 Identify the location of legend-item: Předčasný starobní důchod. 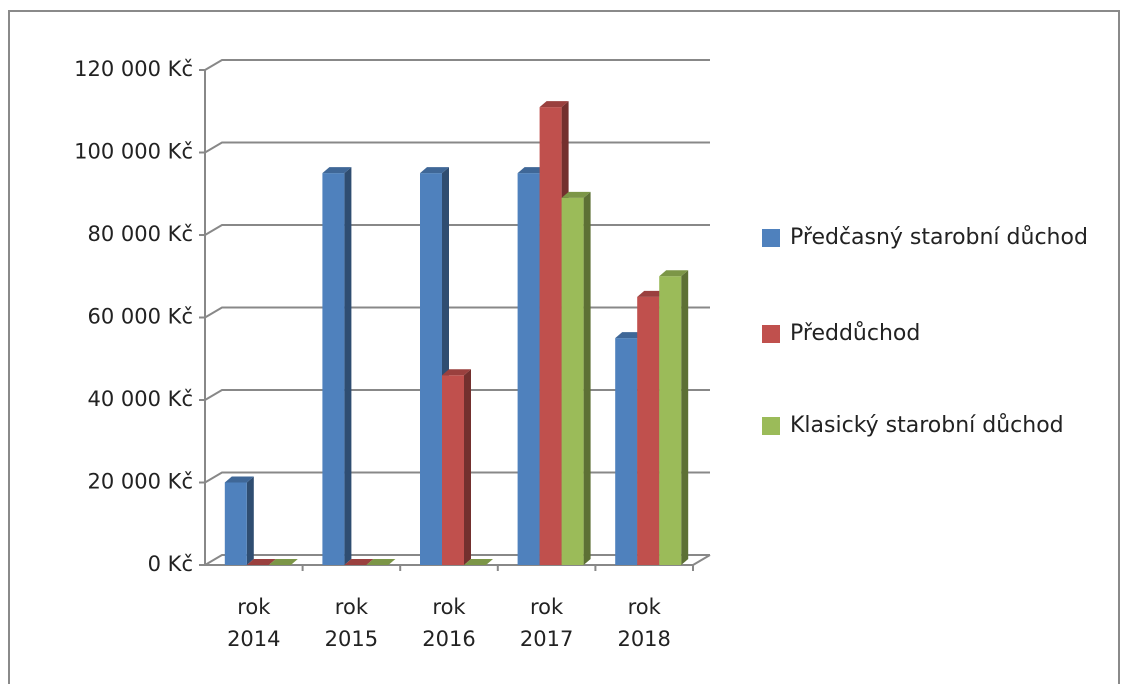
(936, 238).